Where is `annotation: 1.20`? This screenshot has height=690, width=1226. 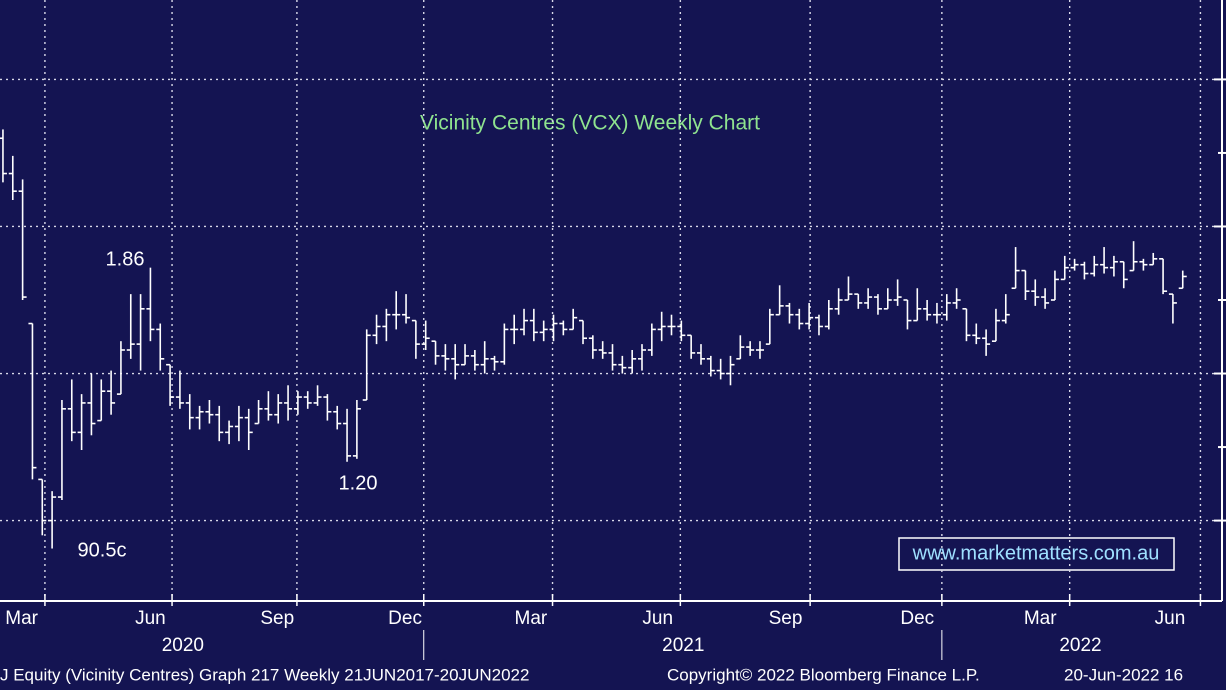 annotation: 1.20 is located at coordinates (358, 483).